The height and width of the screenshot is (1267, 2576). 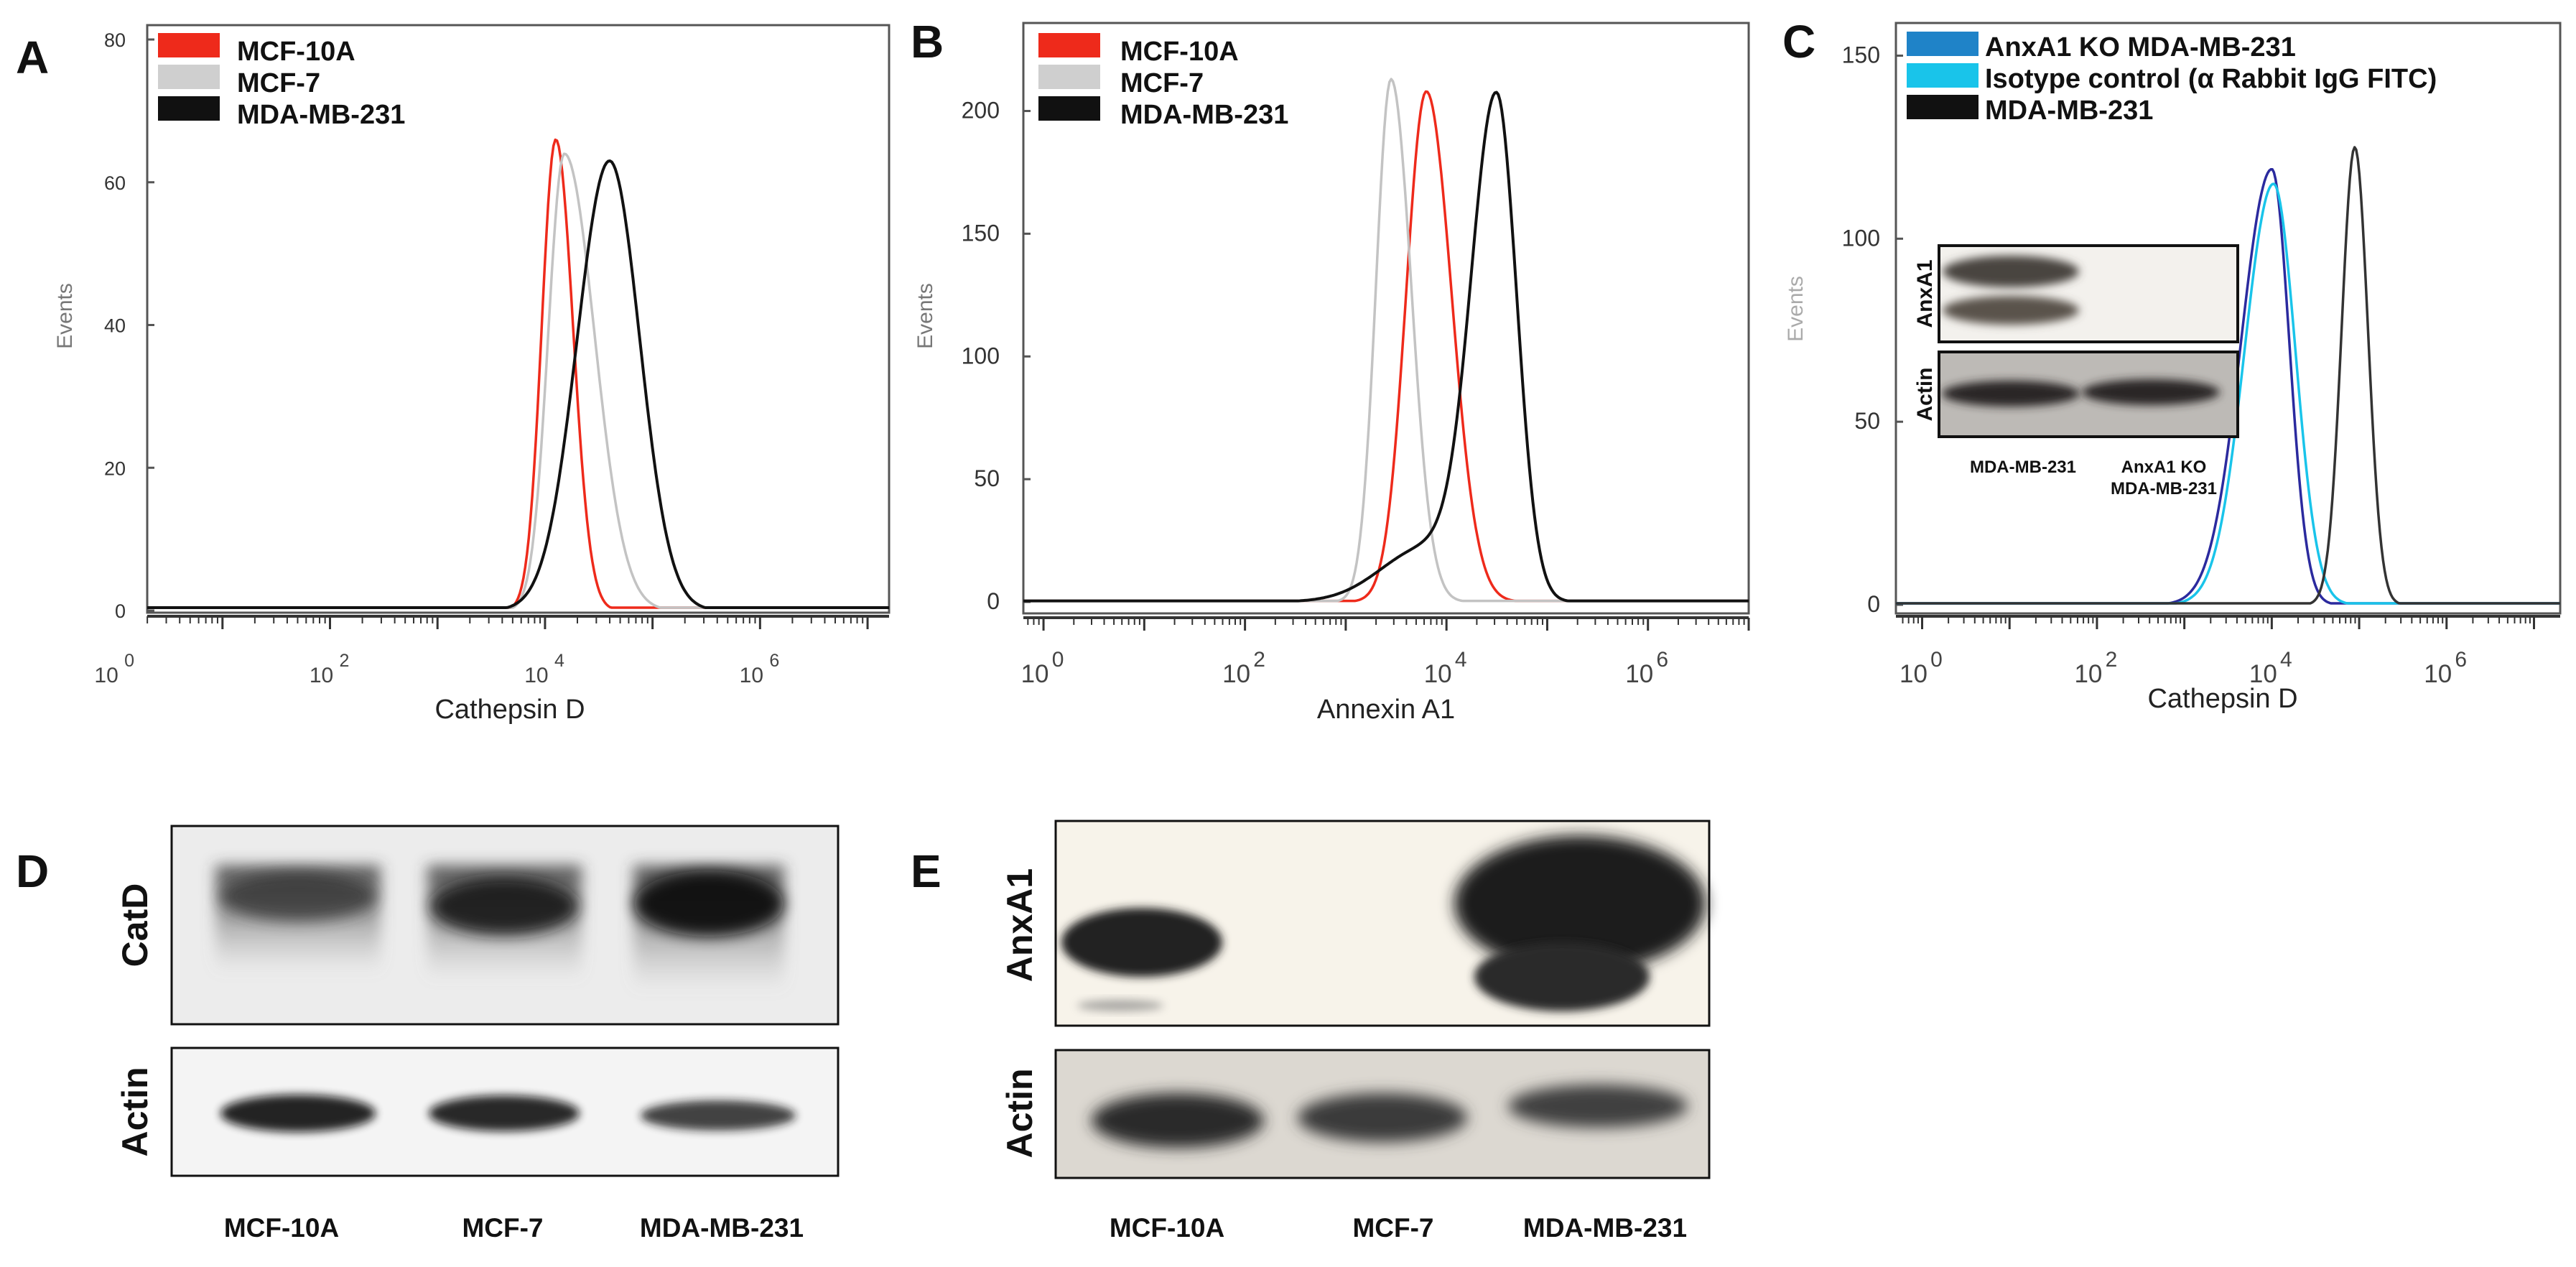 What do you see at coordinates (1167, 1228) in the screenshot?
I see `blot-e-lane-label-1: MCF-10A` at bounding box center [1167, 1228].